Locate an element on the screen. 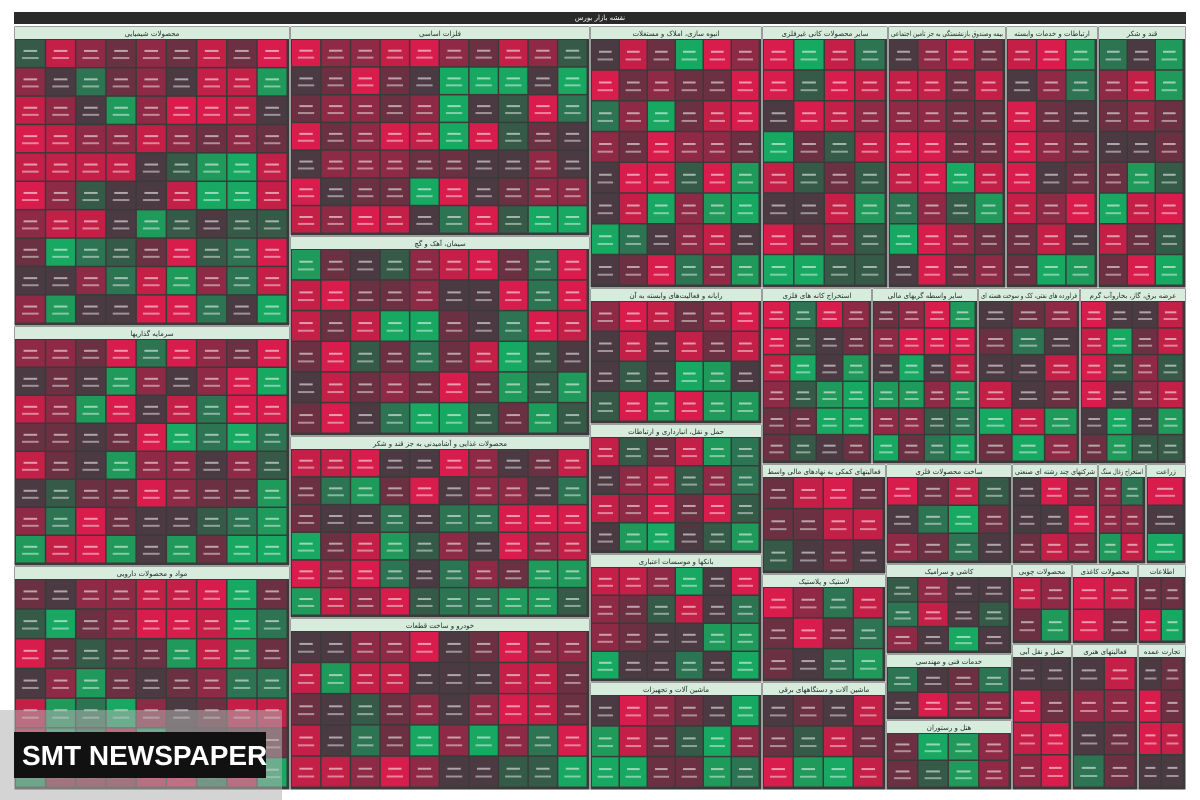 The image size is (1200, 800). sector: محصولات شیمیایی is located at coordinates (152, 176).